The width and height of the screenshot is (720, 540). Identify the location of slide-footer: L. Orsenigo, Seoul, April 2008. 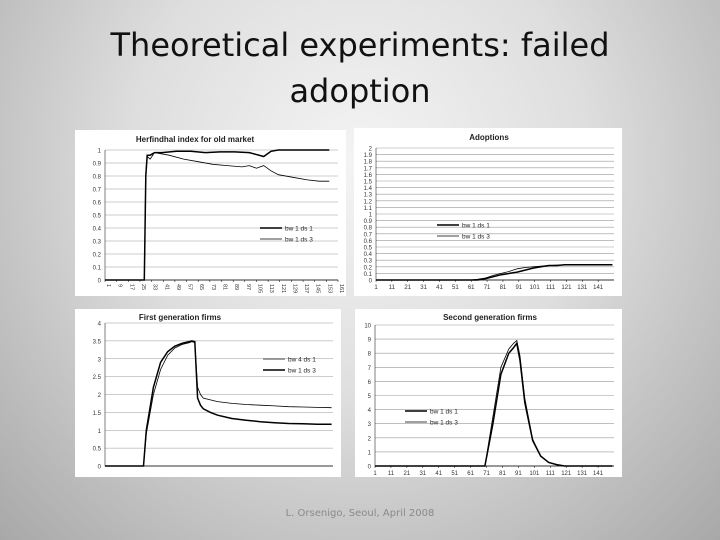
(360, 513).